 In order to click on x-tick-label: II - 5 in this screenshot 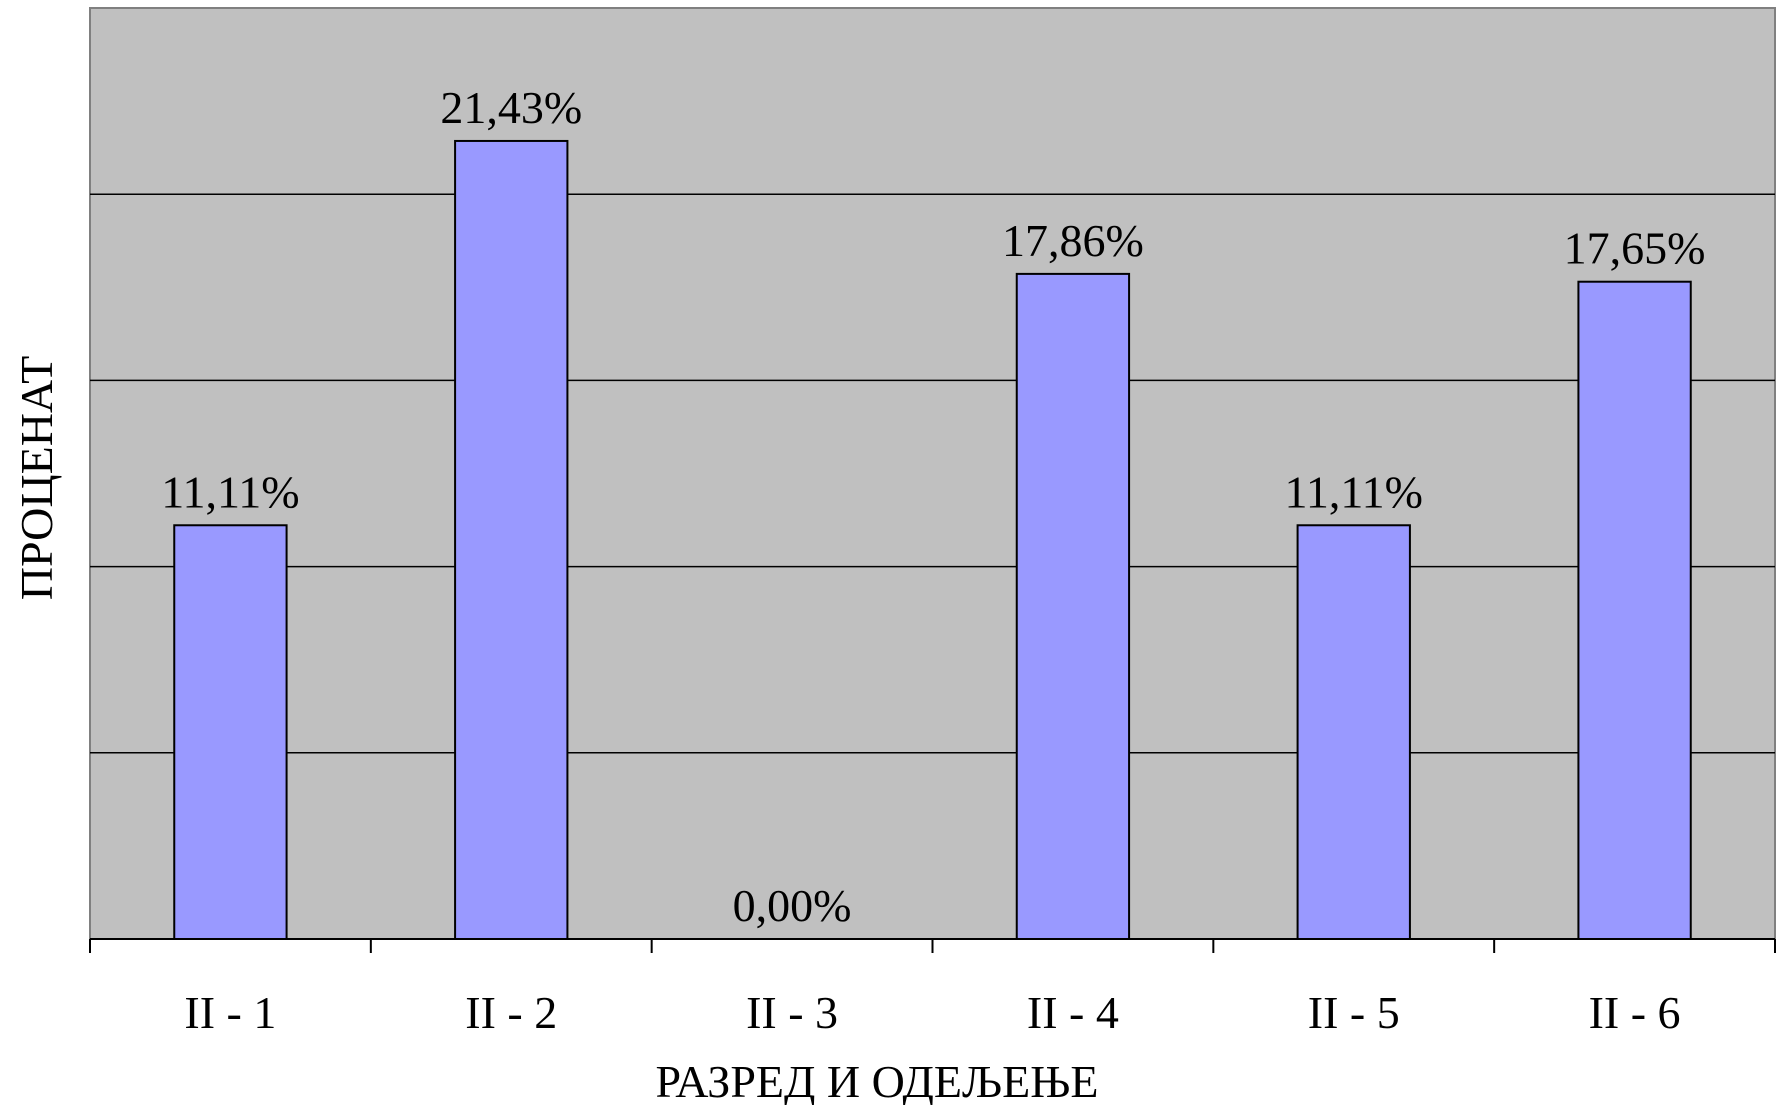, I will do `click(1354, 1012)`.